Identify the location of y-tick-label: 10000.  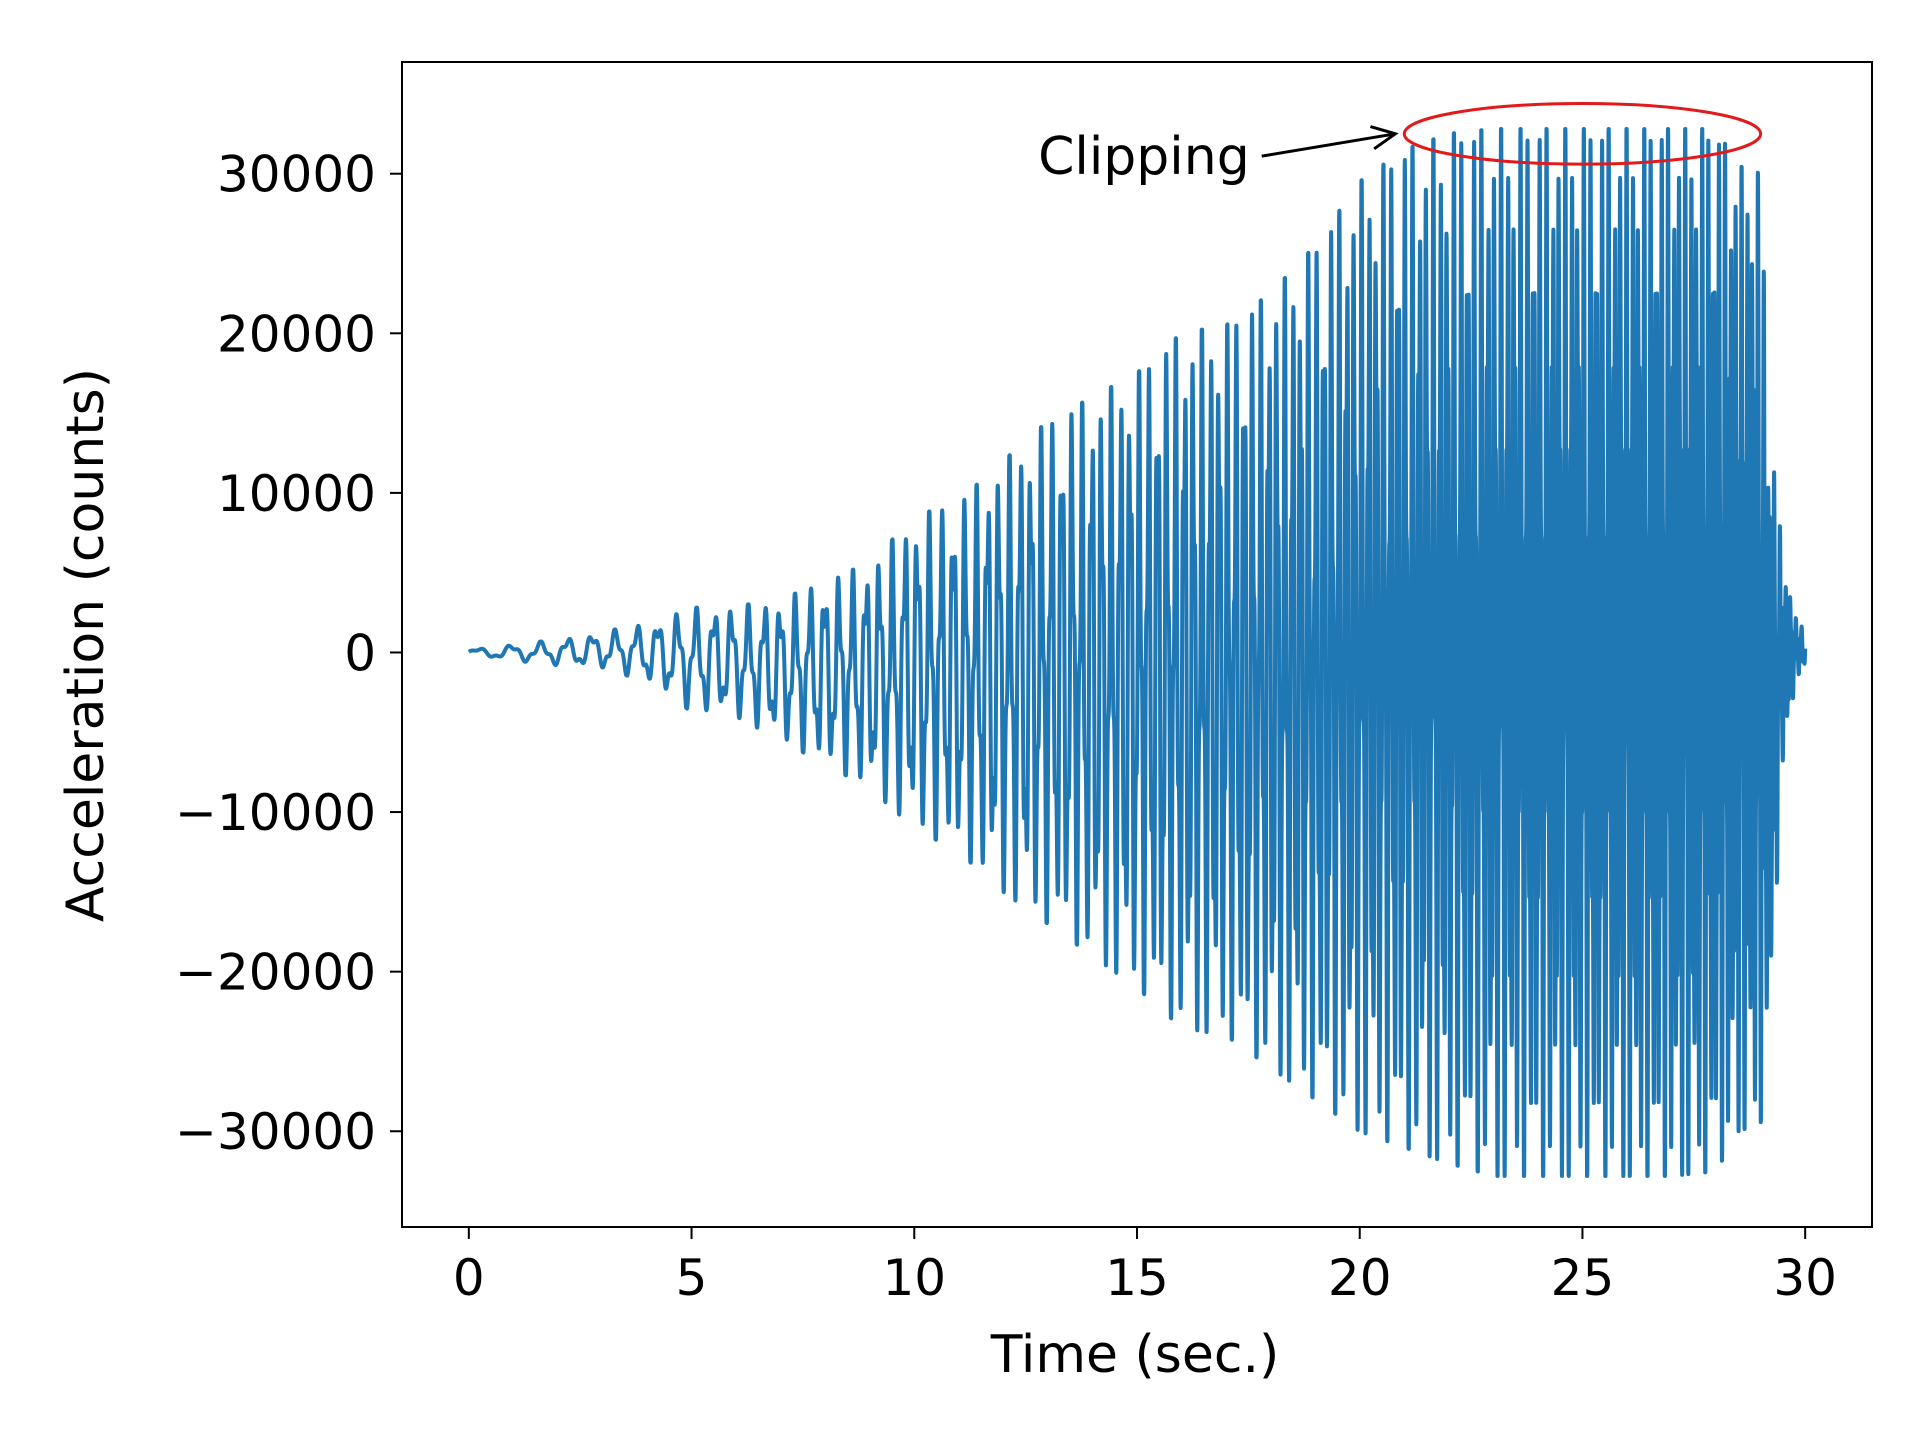
(296, 494).